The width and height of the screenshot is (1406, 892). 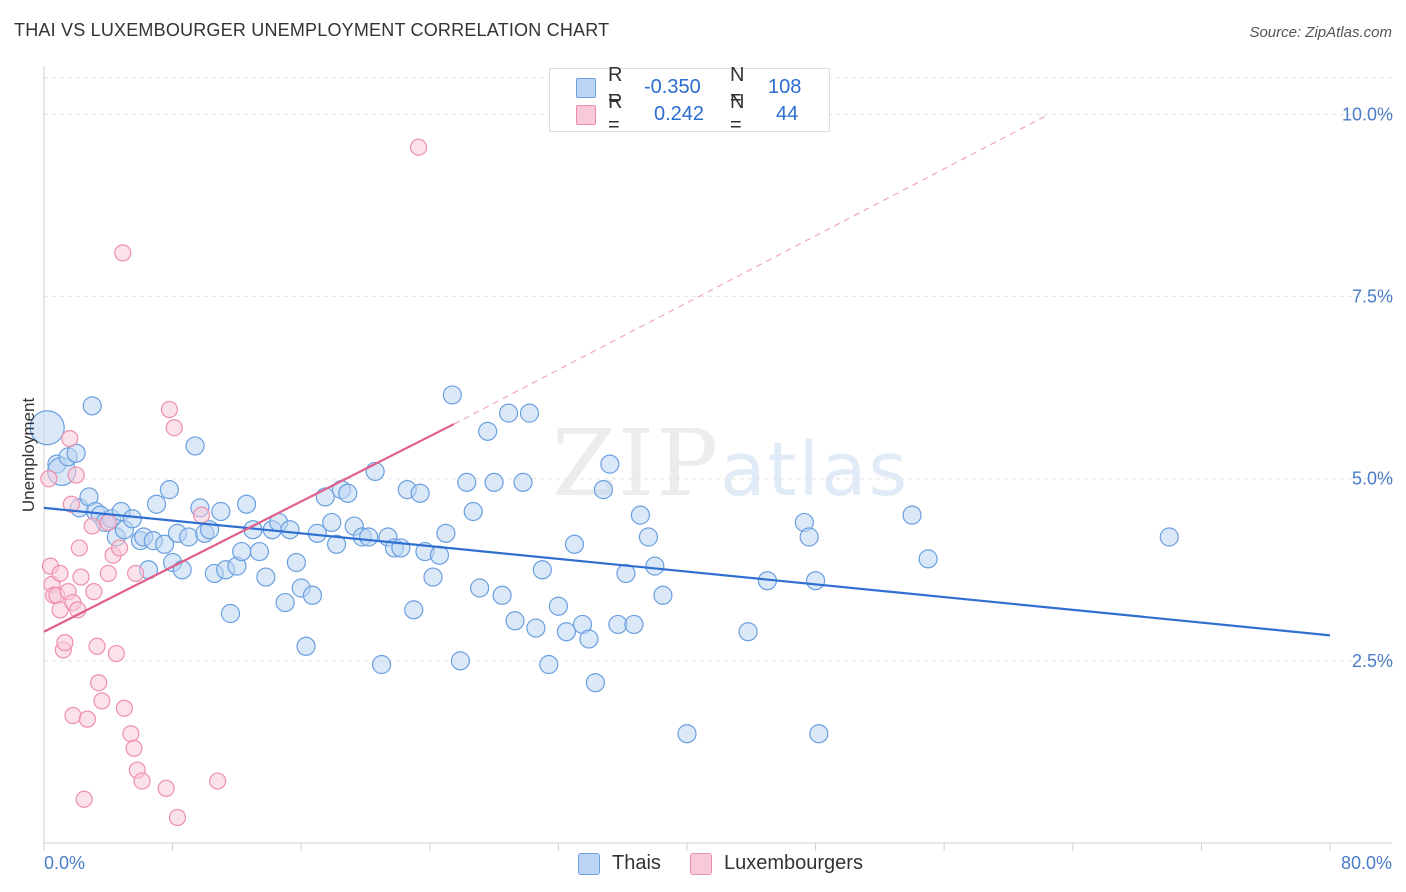 What do you see at coordinates (1367, 114) in the screenshot?
I see `y-tick-label: 10.0%` at bounding box center [1367, 114].